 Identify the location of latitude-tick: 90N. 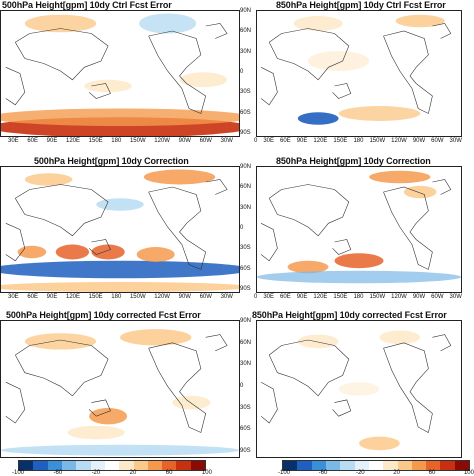
(246, 167).